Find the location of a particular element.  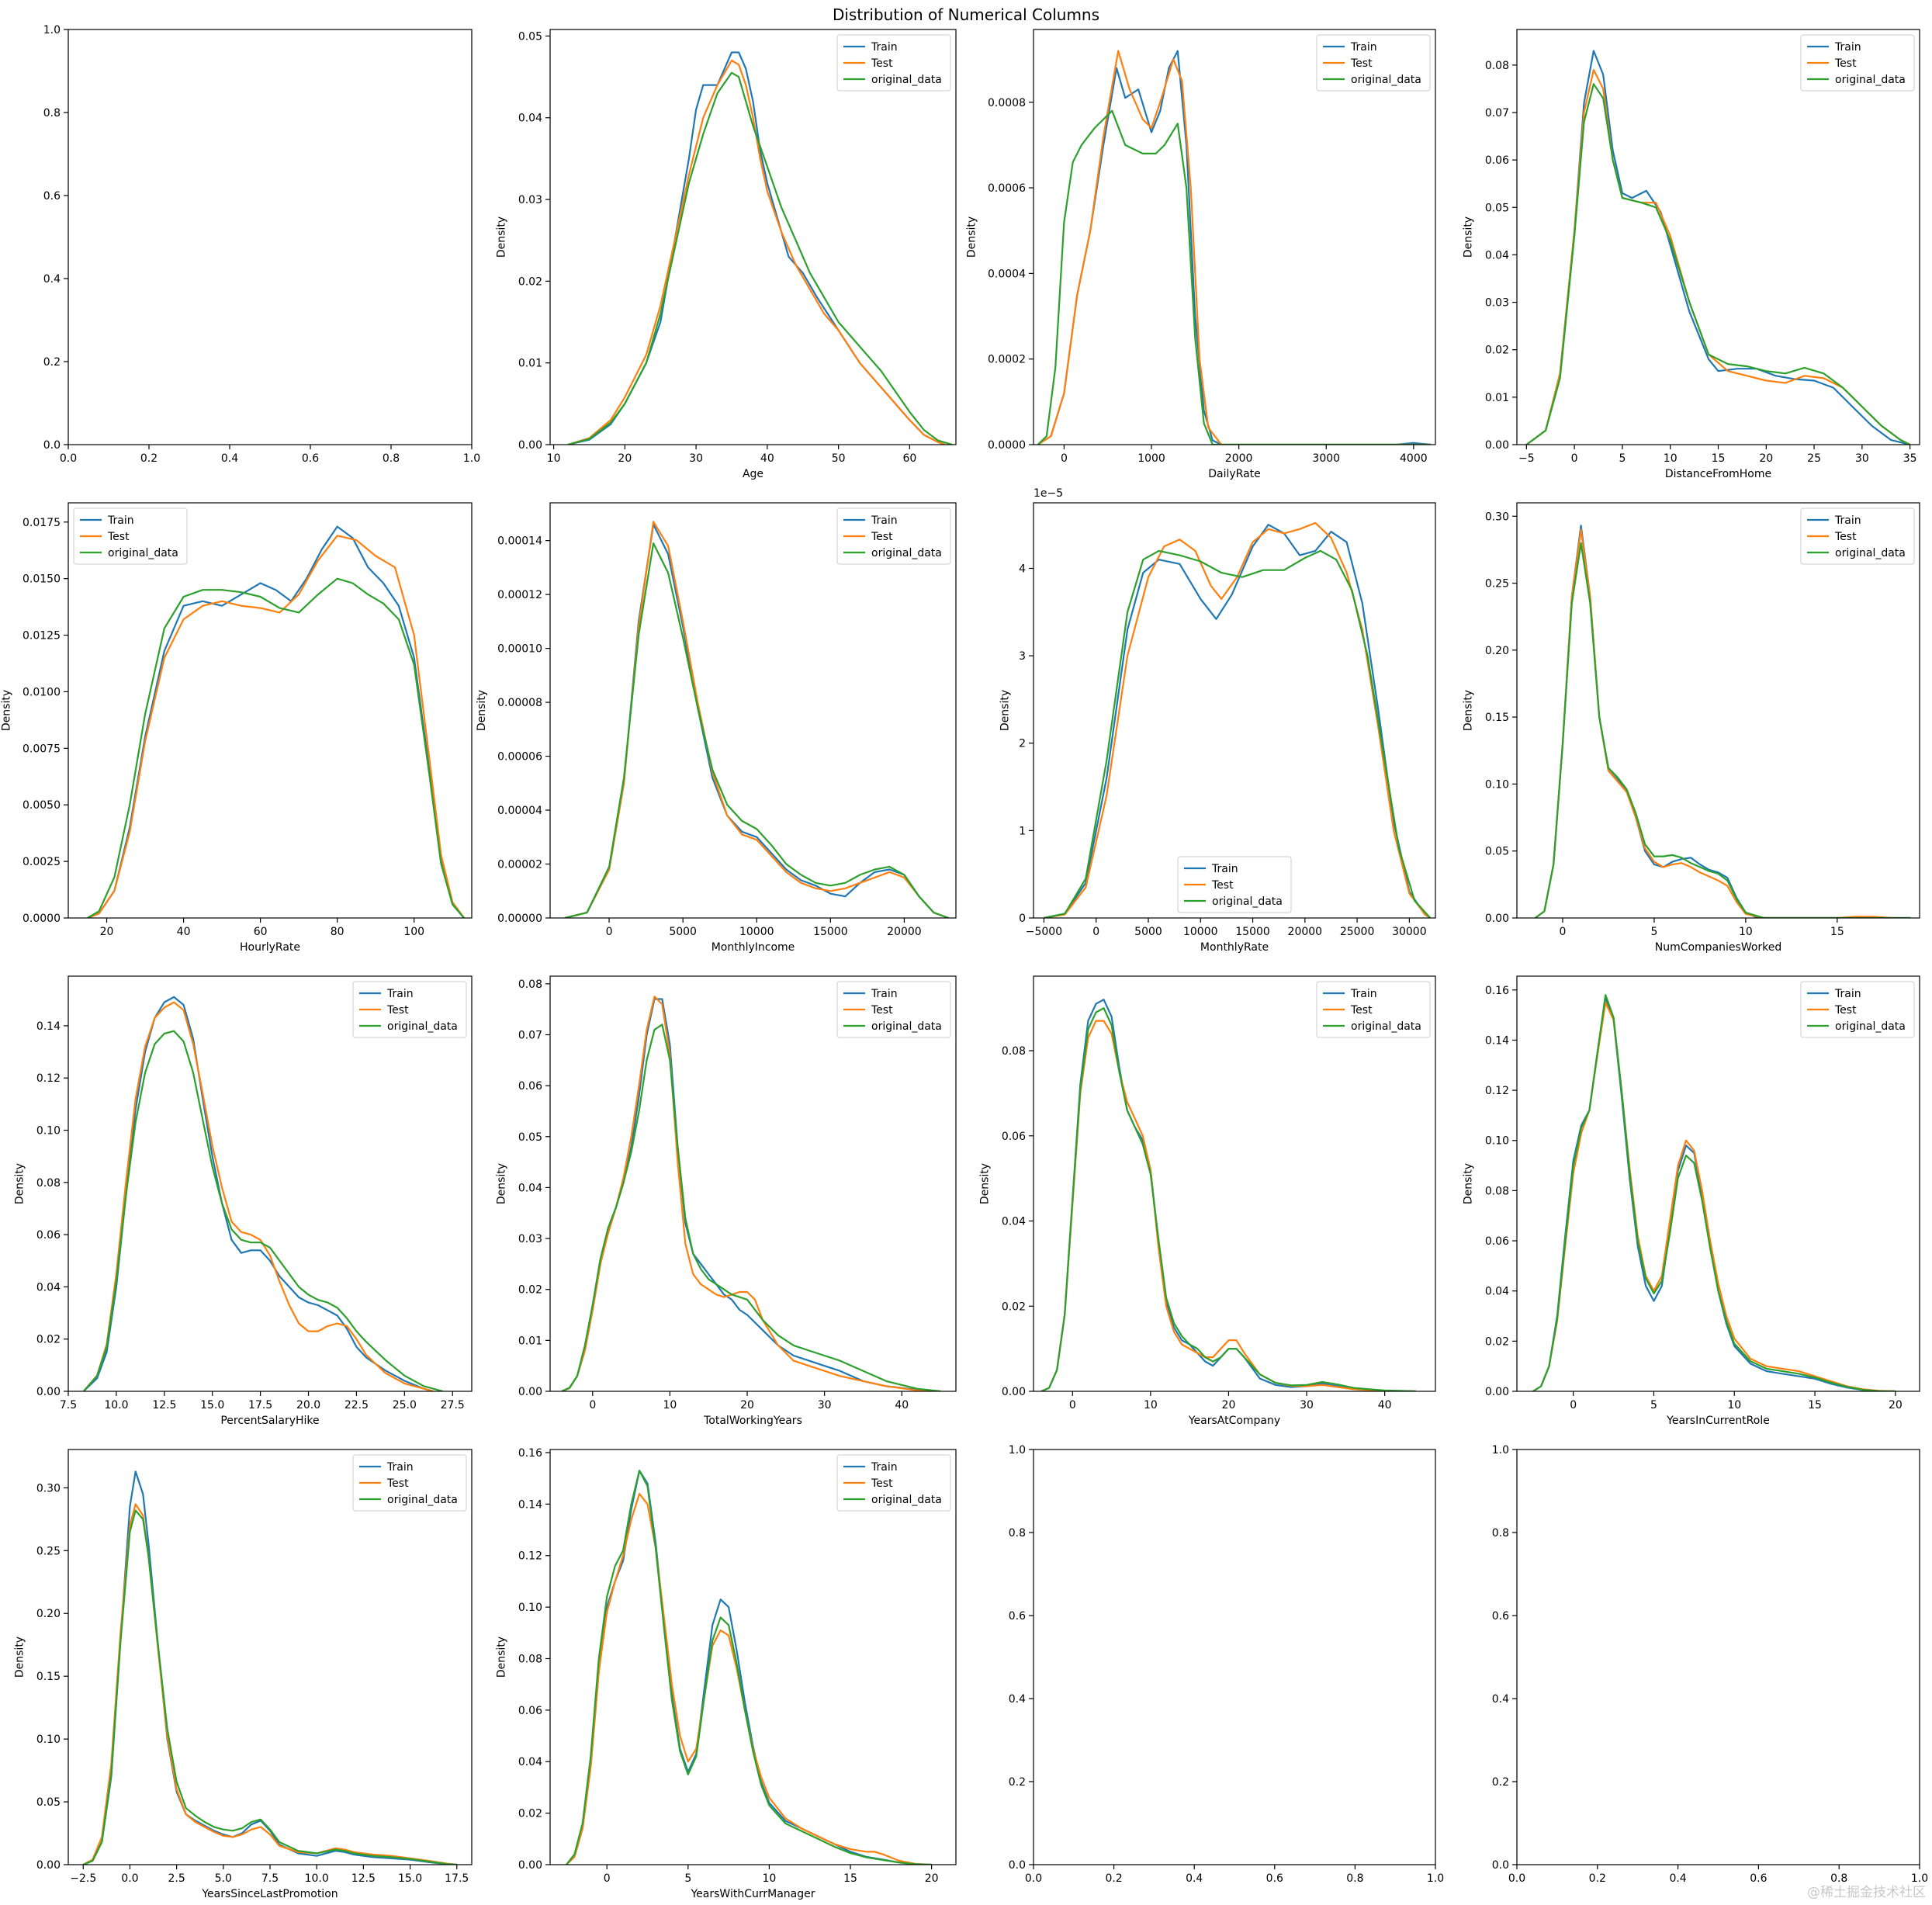

y-tick-label: 0.0100 is located at coordinates (42, 692).